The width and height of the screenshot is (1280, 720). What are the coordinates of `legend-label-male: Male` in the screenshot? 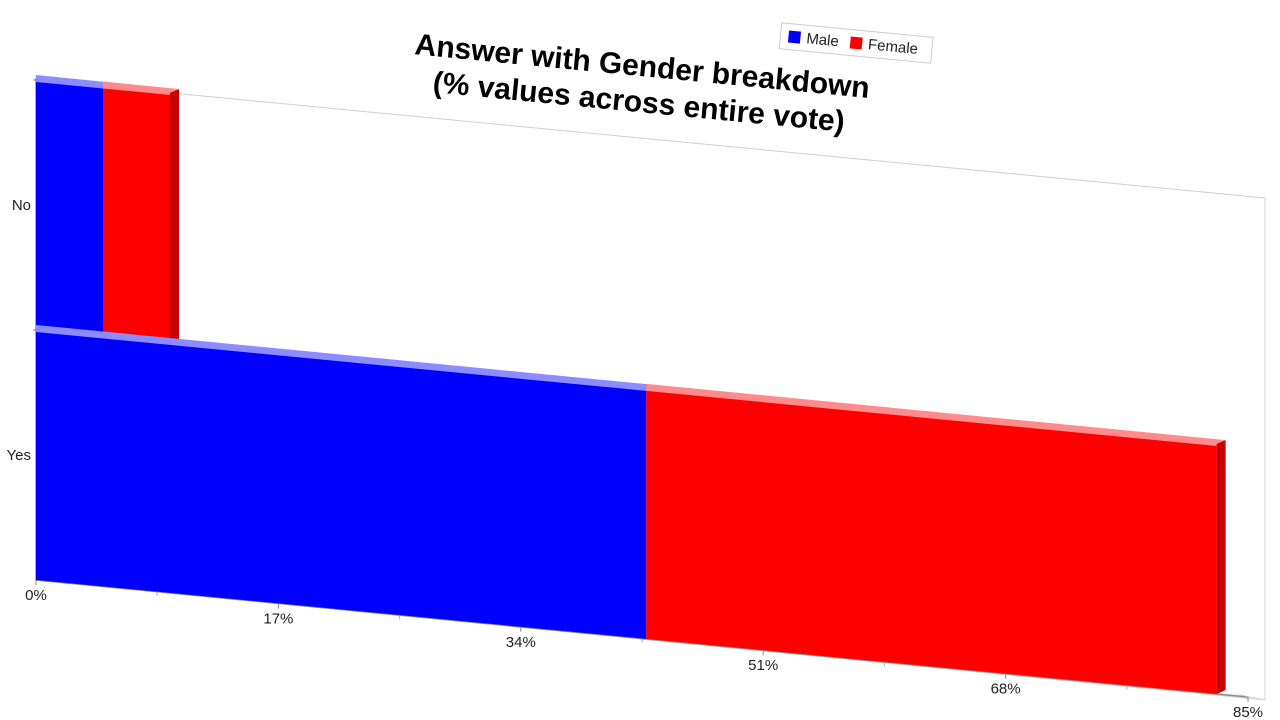 It's located at (823, 40).